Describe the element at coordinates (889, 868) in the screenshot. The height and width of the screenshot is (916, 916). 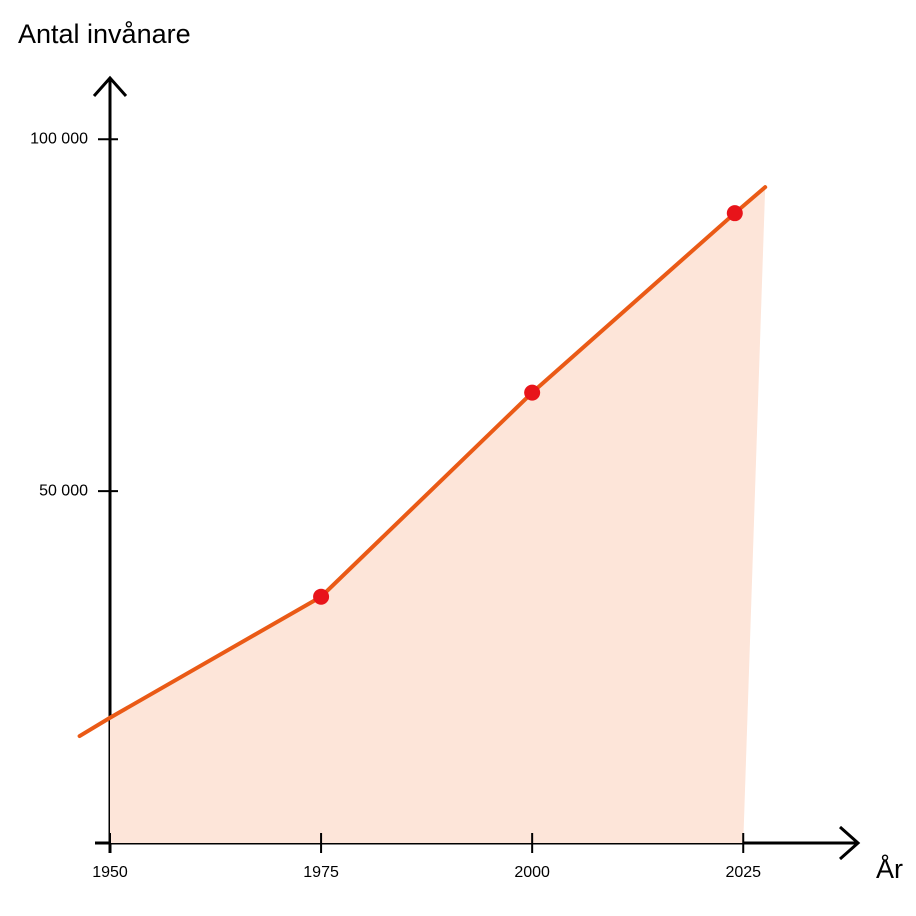
I see `x-axis-title: År` at that location.